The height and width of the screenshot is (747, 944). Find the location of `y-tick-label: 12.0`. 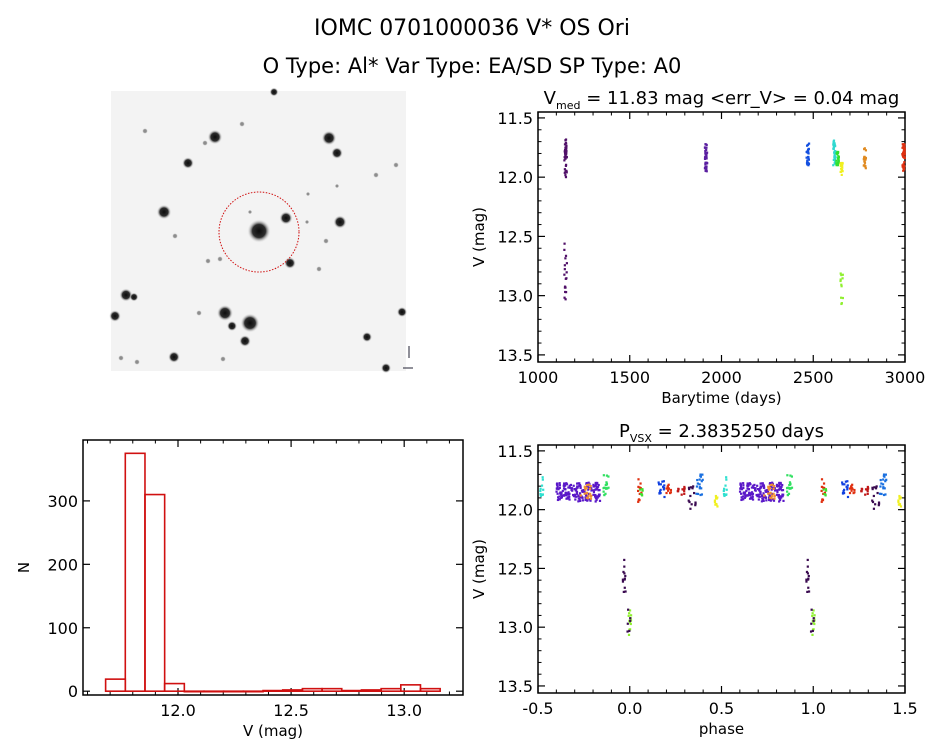

y-tick-label: 12.0 is located at coordinates (515, 177).